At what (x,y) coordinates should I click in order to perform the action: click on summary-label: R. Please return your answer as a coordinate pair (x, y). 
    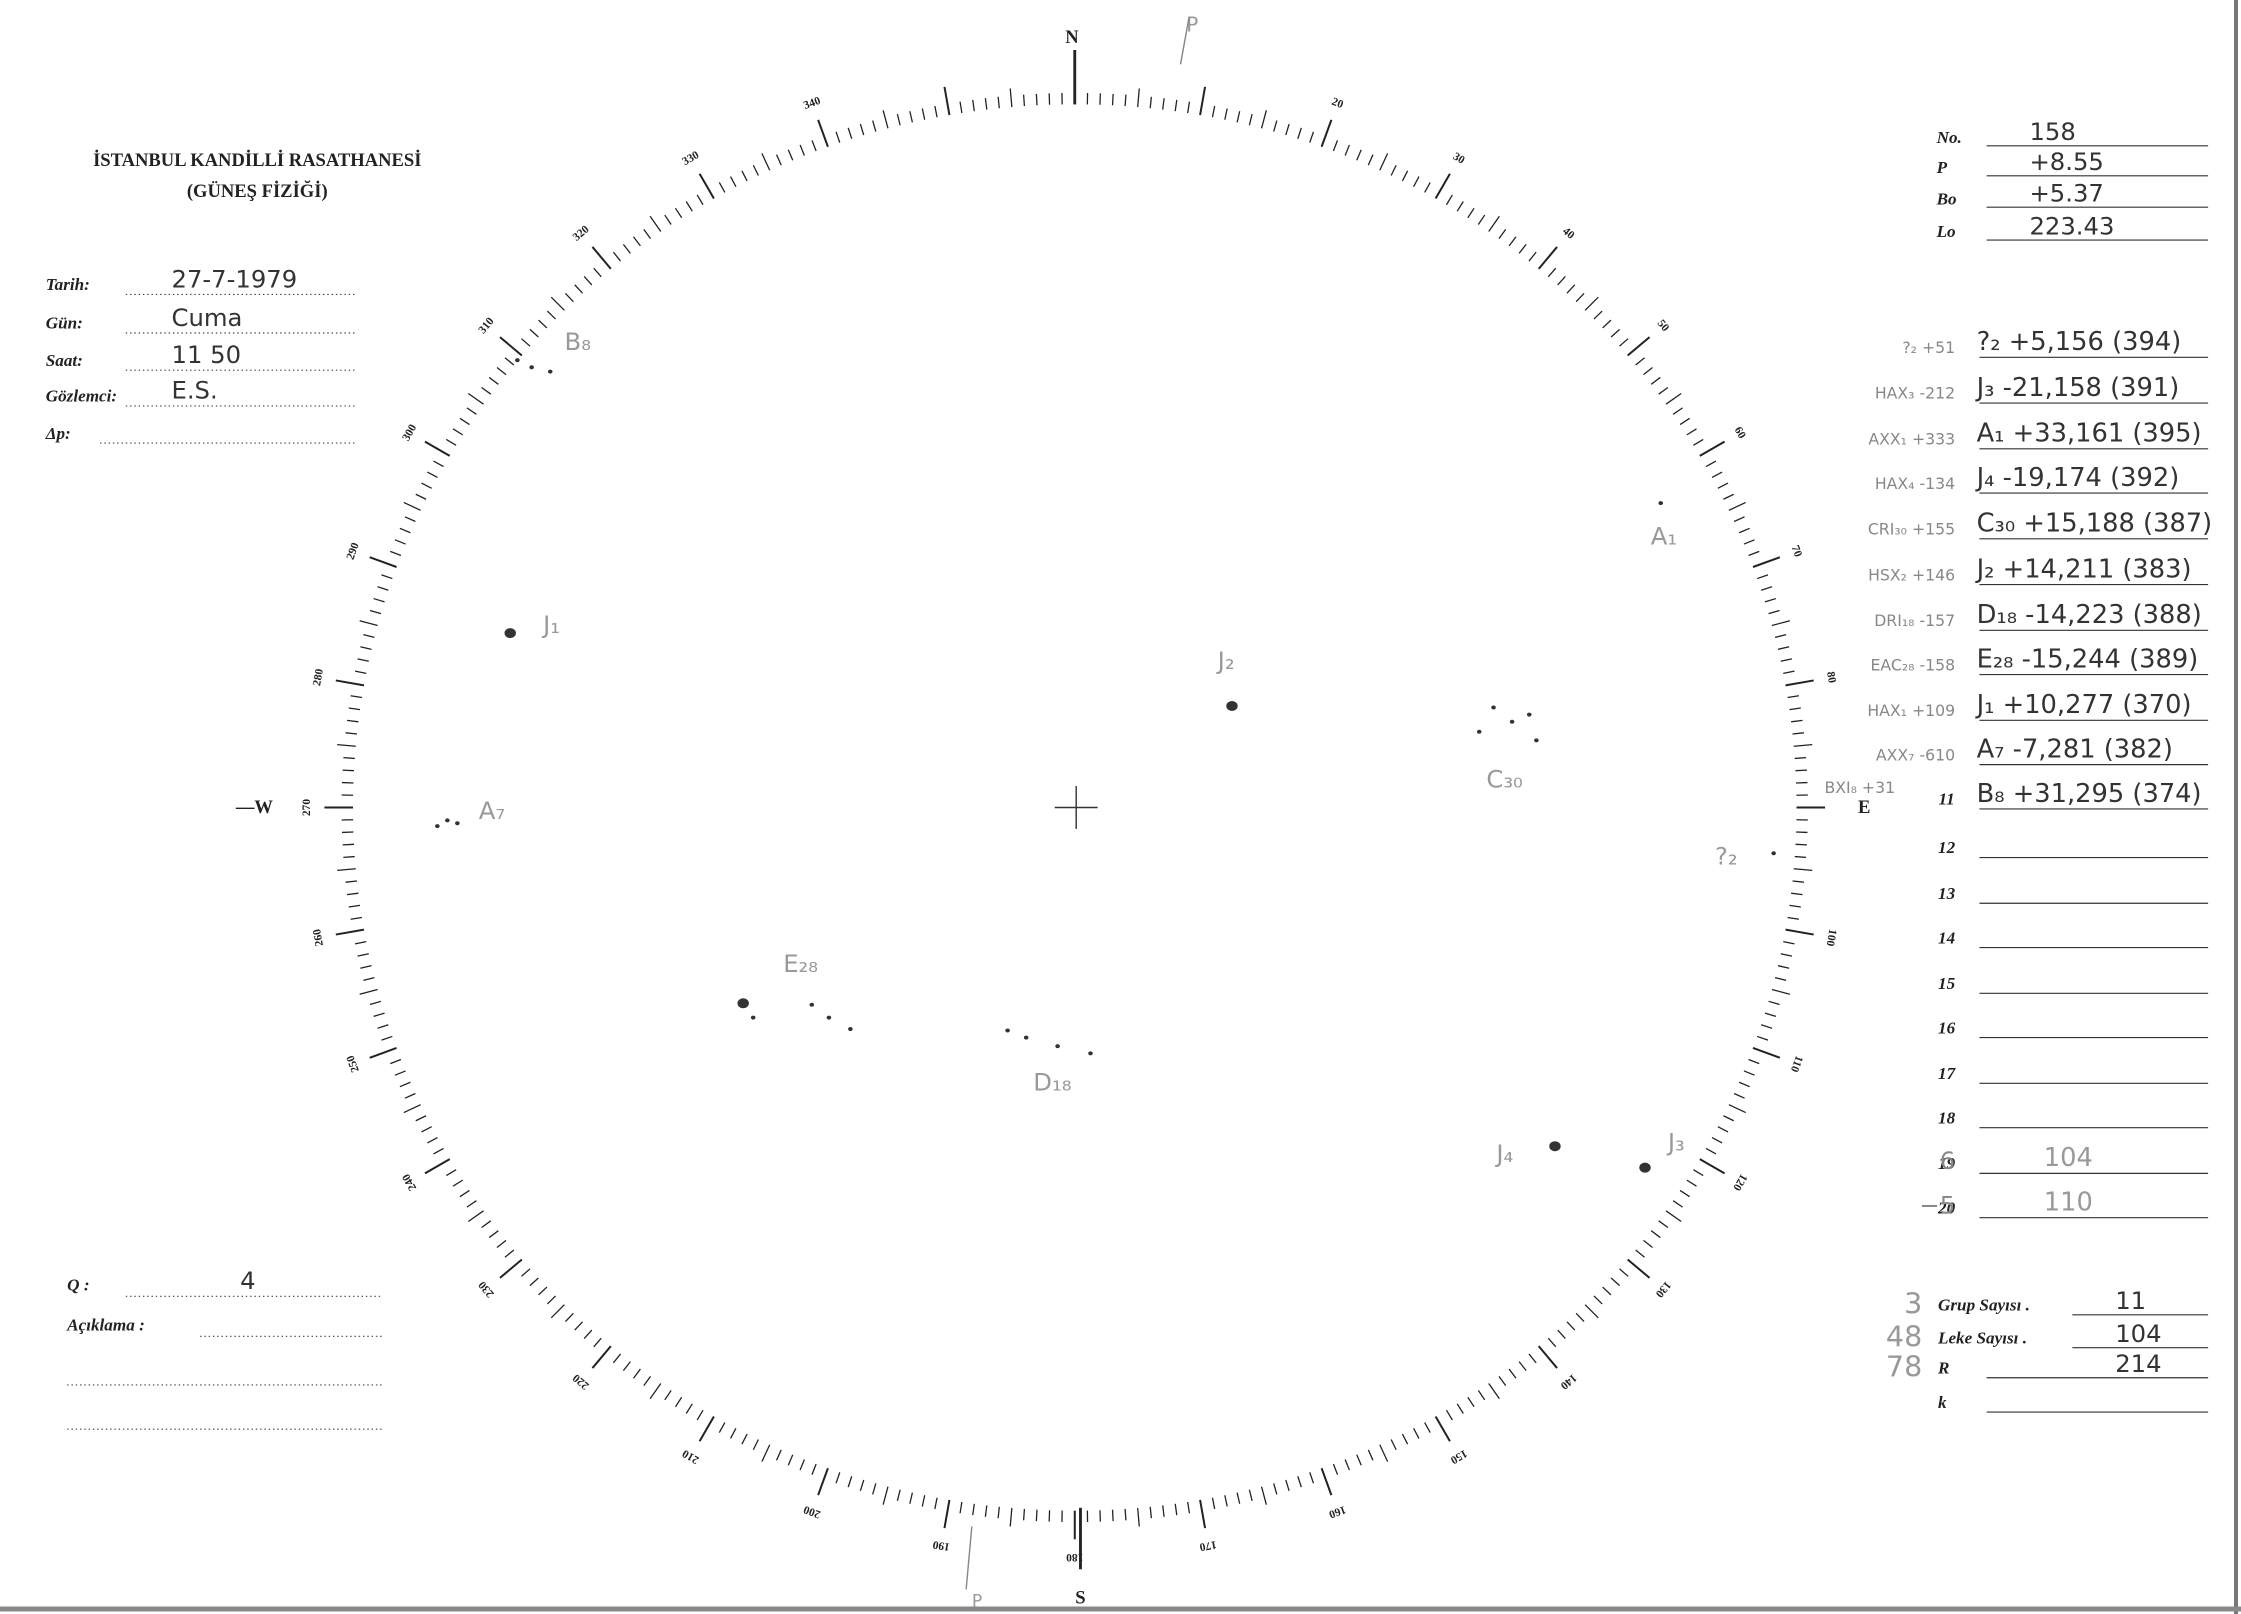
    Looking at the image, I should click on (1943, 1367).